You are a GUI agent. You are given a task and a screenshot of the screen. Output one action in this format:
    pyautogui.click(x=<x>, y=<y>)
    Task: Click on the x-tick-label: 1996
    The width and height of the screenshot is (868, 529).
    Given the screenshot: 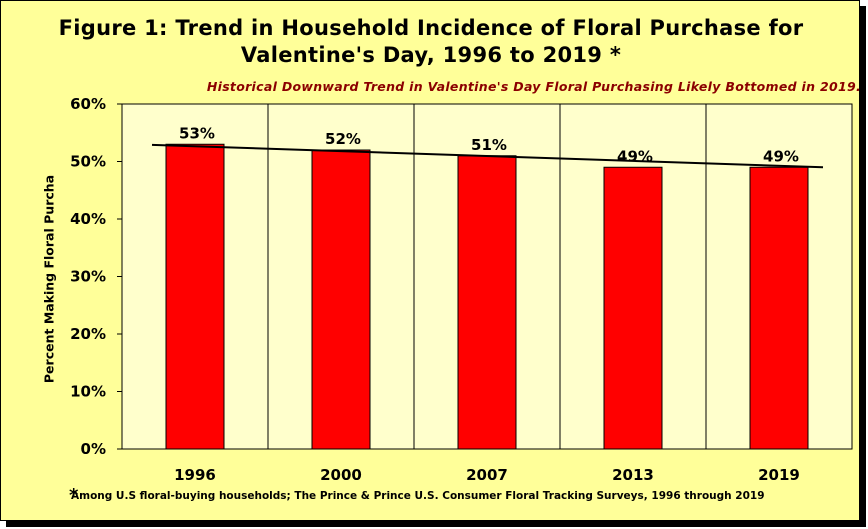 What is the action you would take?
    pyautogui.click(x=195, y=475)
    